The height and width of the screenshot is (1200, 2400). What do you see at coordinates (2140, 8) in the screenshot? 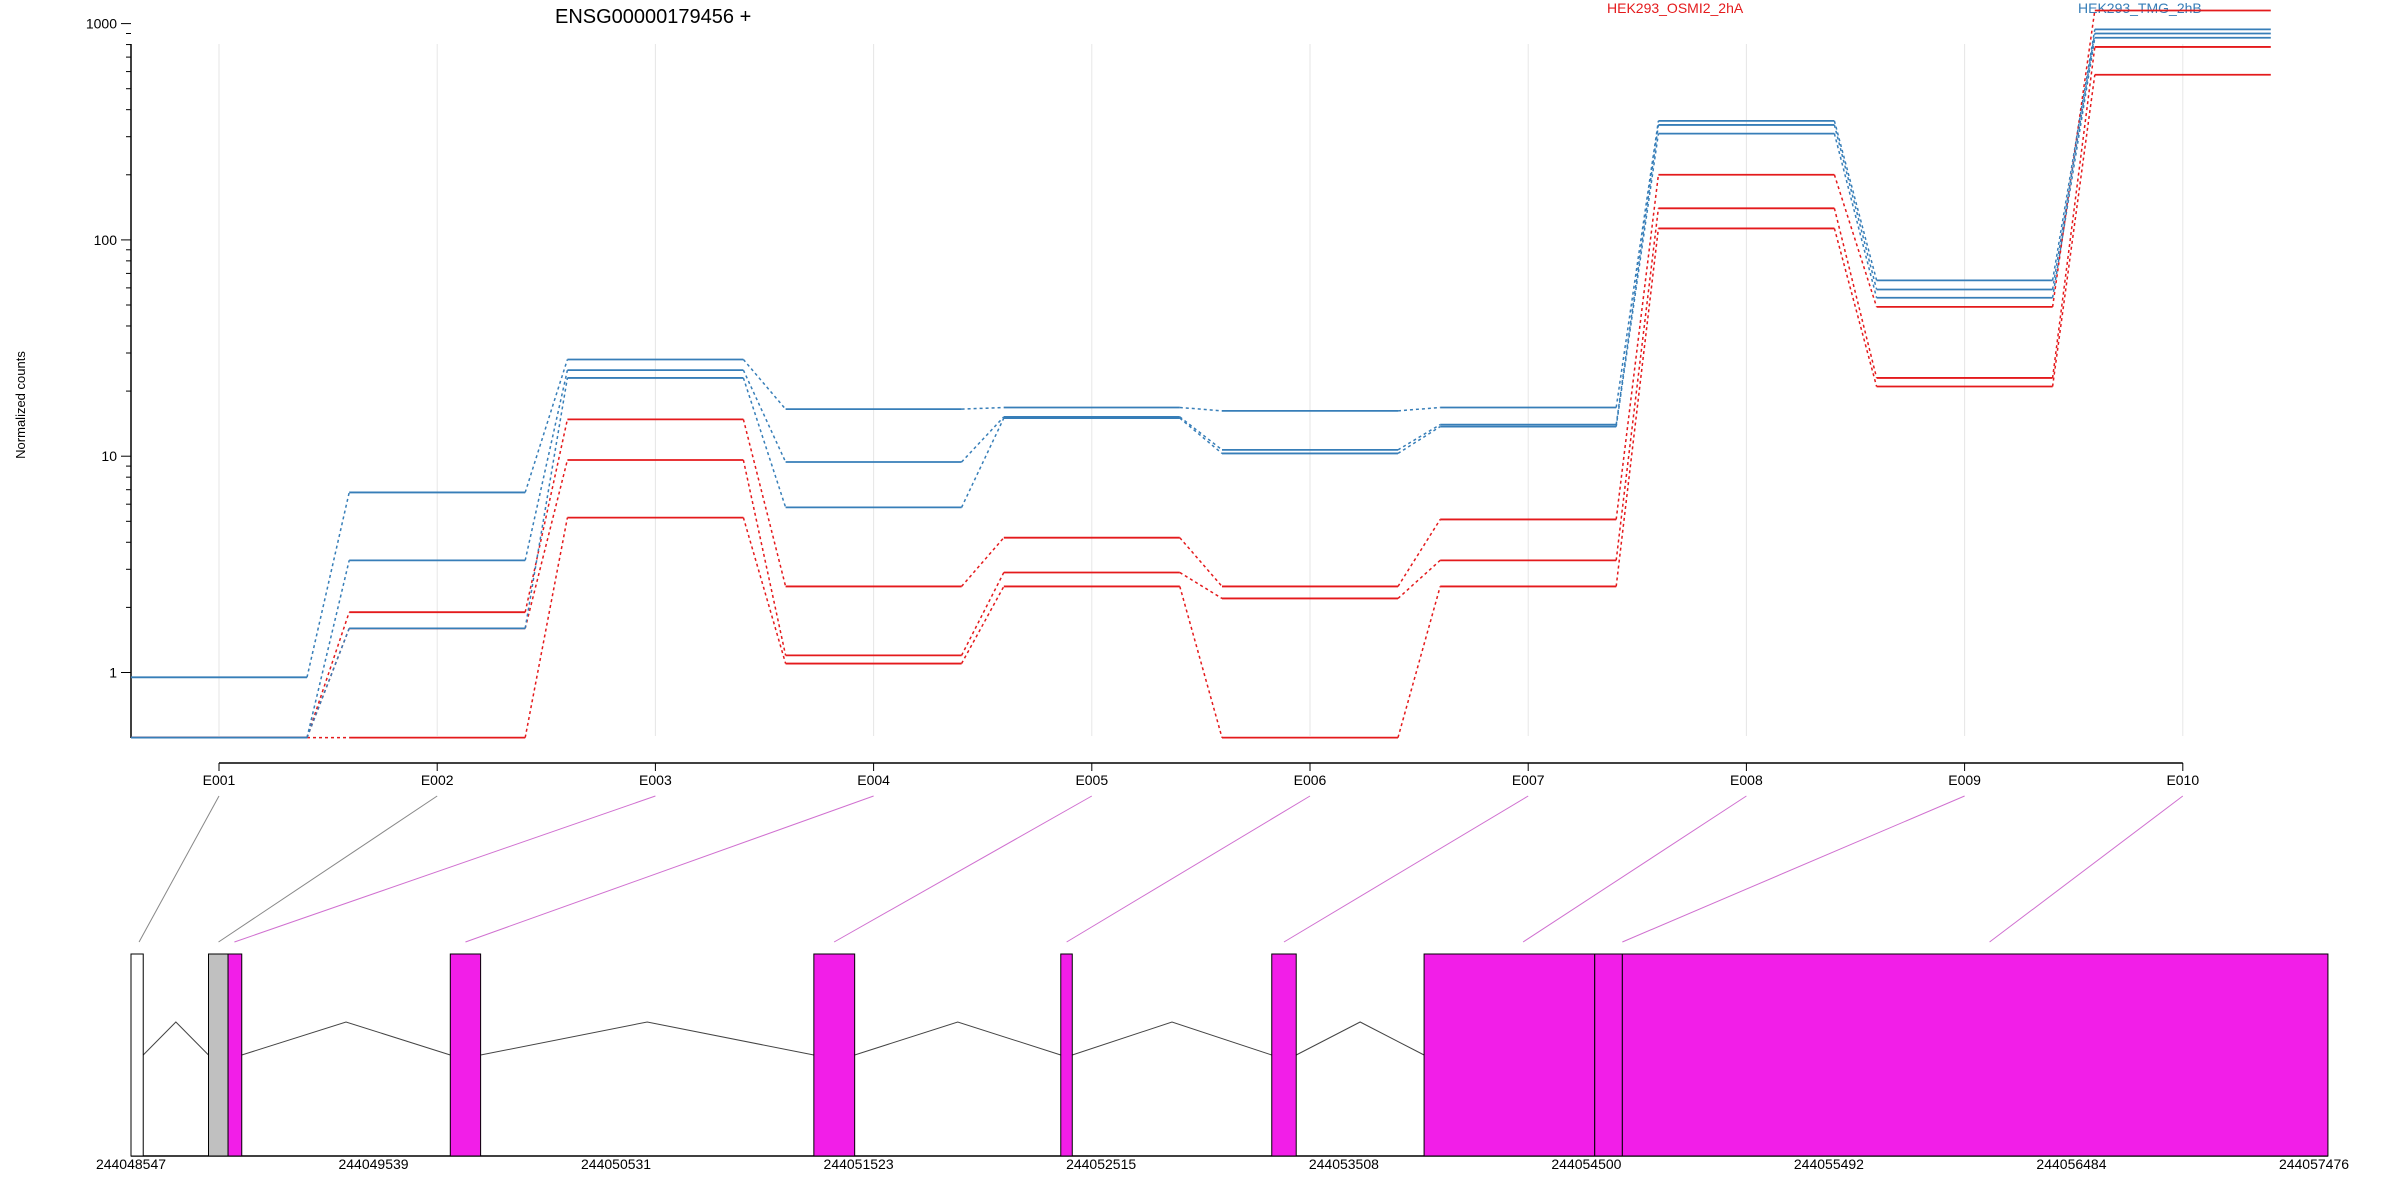
I see `legend-label-tmg: HEK293_TMG_2hB` at bounding box center [2140, 8].